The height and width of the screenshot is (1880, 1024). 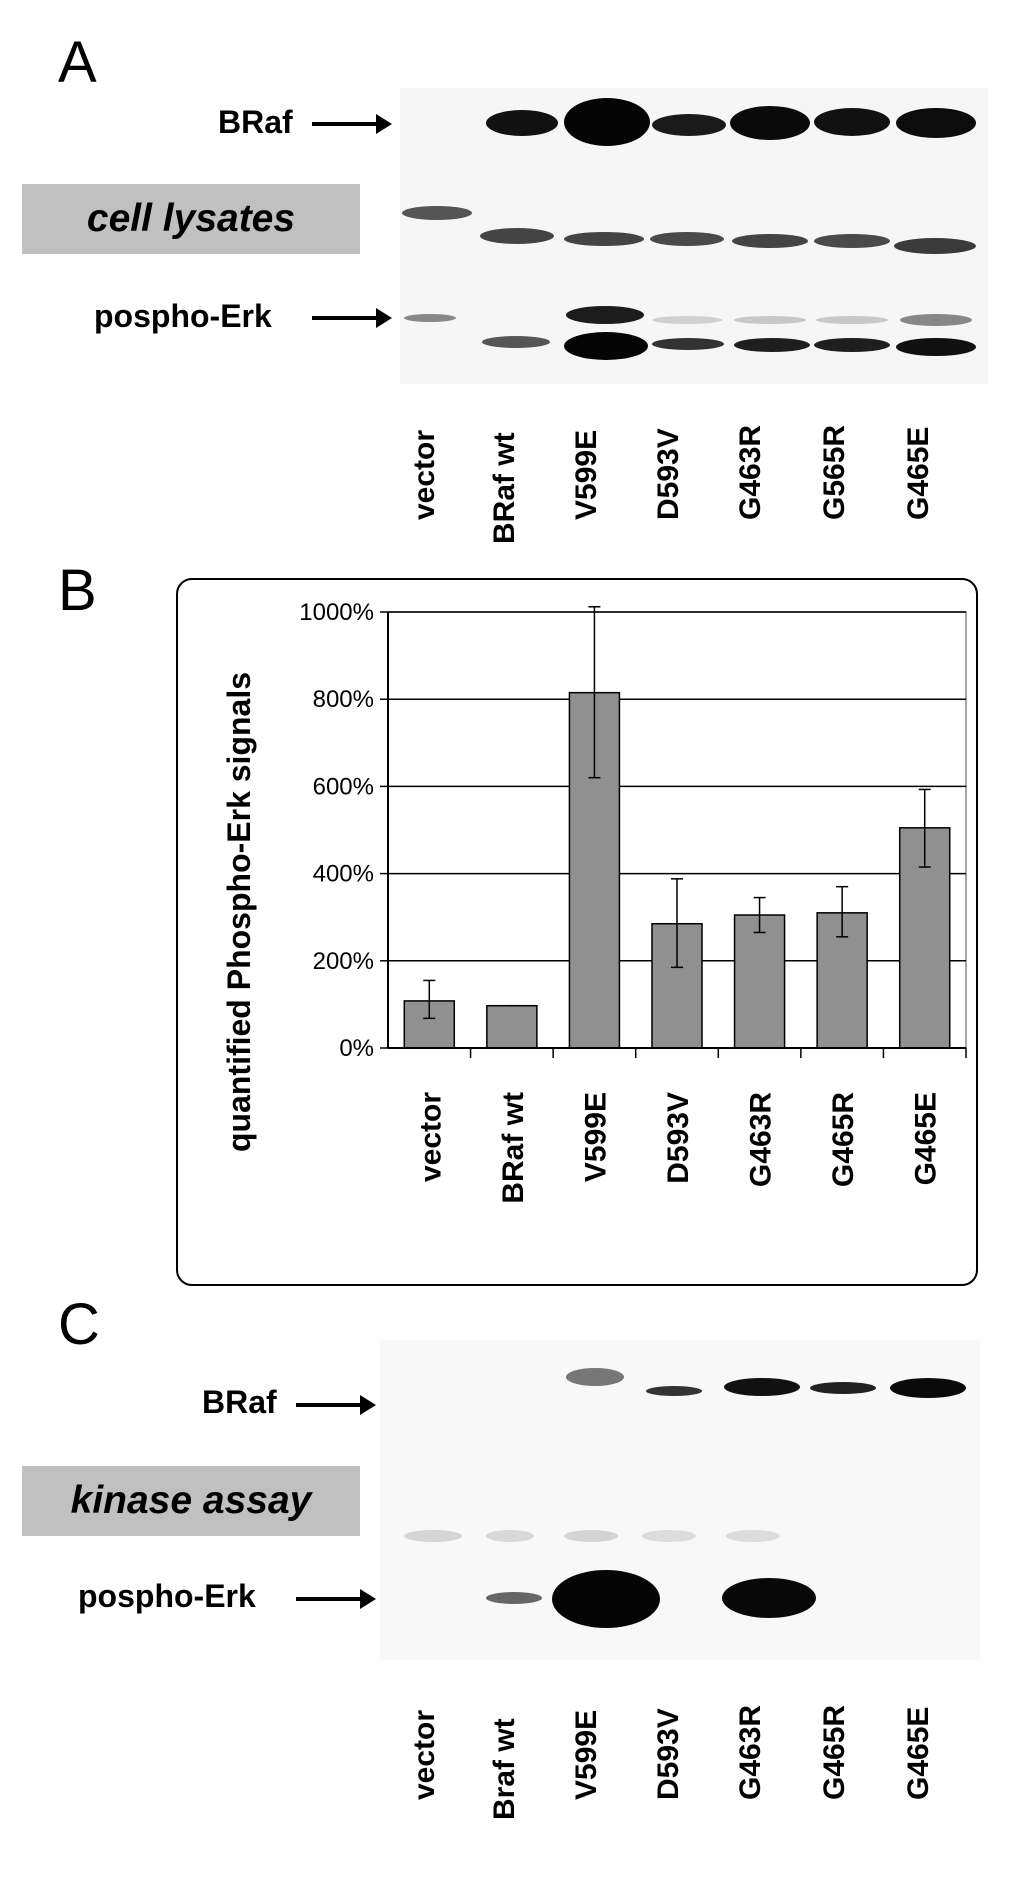 I want to click on panel-a-braf-arrow, so click(x=352, y=124).